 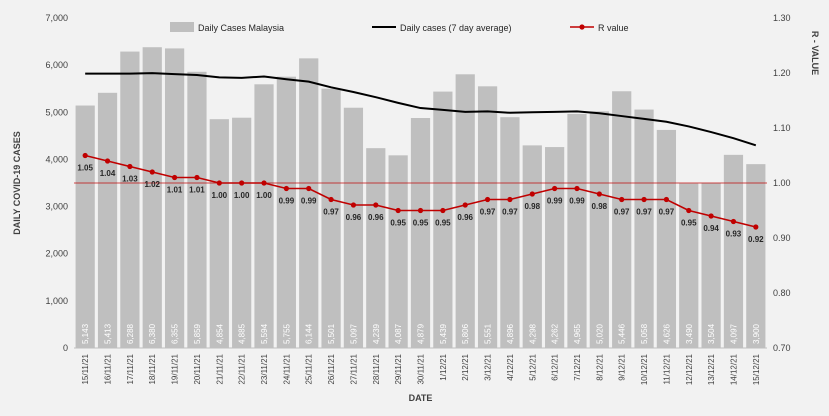 I want to click on bar-value-label: 5,020, so click(x=599, y=333).